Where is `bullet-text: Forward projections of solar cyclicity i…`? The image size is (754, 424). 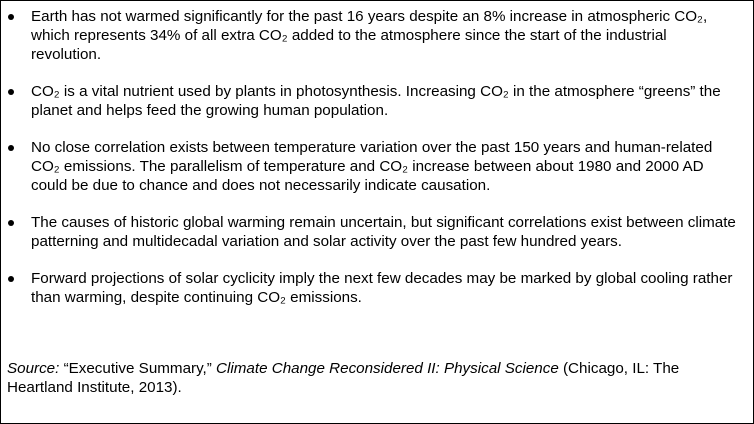 bullet-text: Forward projections of solar cyclicity i… is located at coordinates (382, 288).